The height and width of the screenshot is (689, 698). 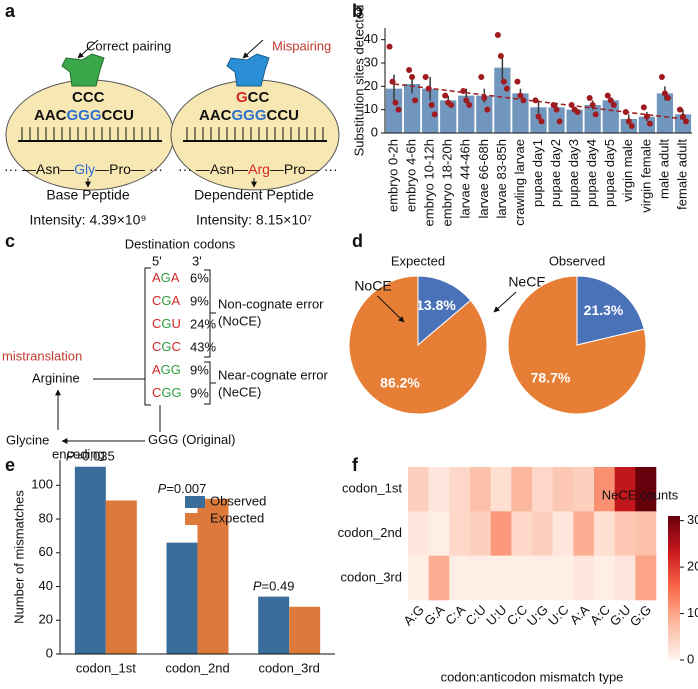 What do you see at coordinates (519, 182) in the screenshot?
I see `x-tick-label: crawling larvae` at bounding box center [519, 182].